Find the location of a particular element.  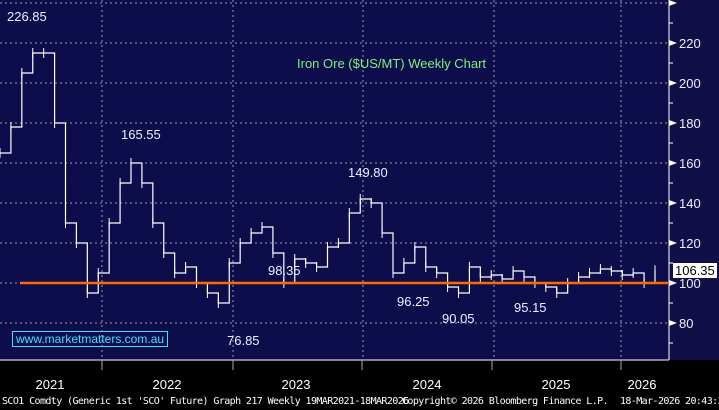

annotation-low-2024a: 96.25 is located at coordinates (413, 301).